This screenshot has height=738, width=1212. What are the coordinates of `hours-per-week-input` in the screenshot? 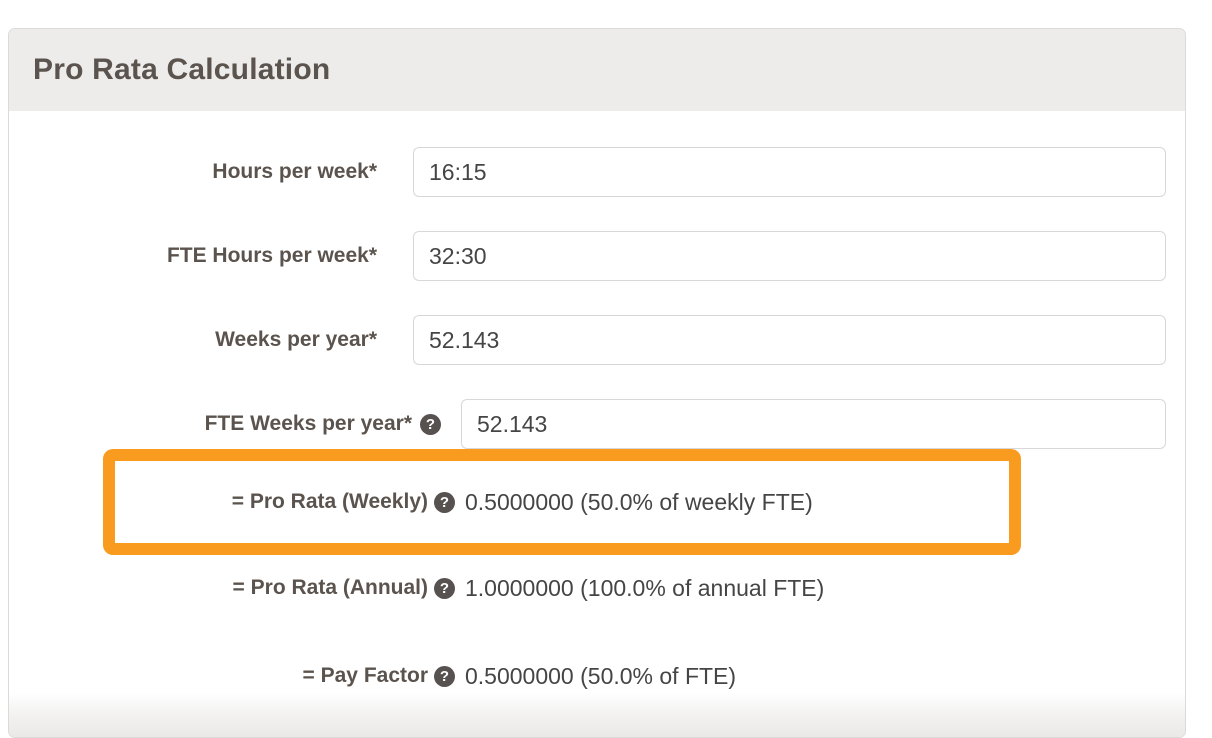 It's located at (789, 172).